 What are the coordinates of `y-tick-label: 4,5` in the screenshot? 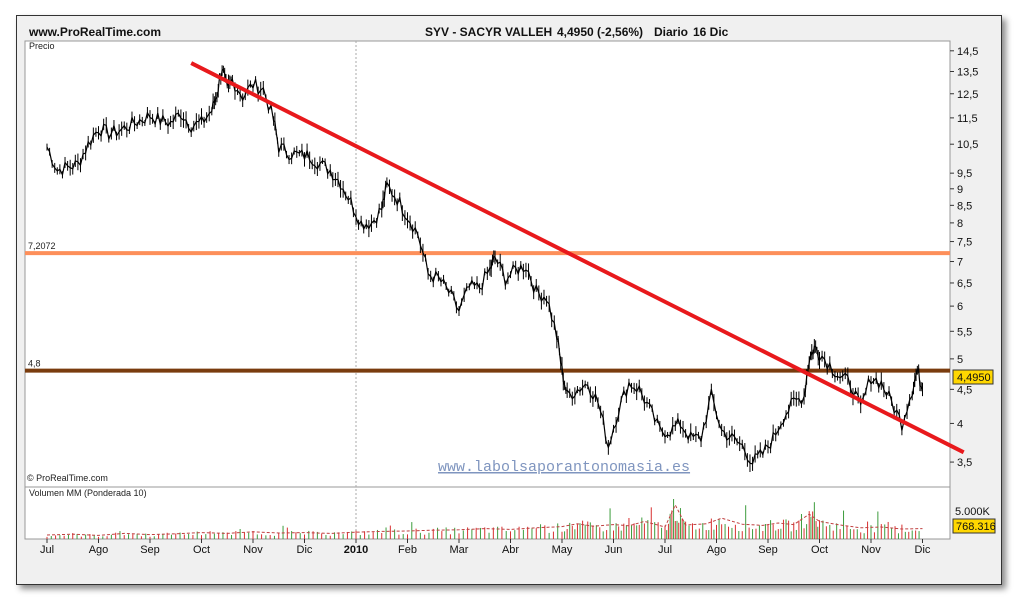 It's located at (964, 390).